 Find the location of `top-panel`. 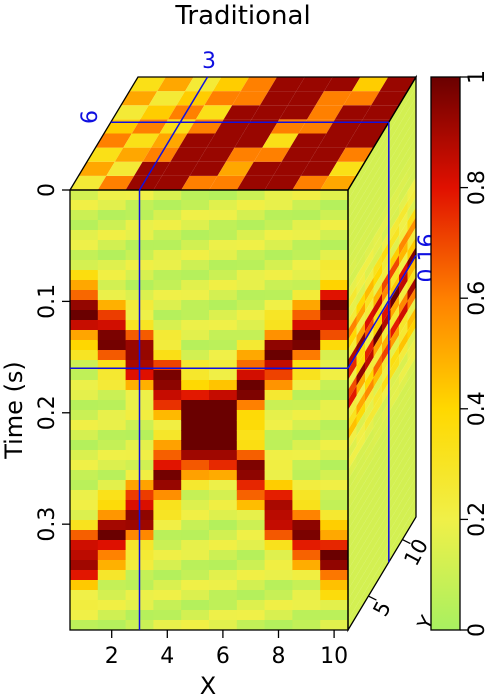

top-panel is located at coordinates (243, 133).